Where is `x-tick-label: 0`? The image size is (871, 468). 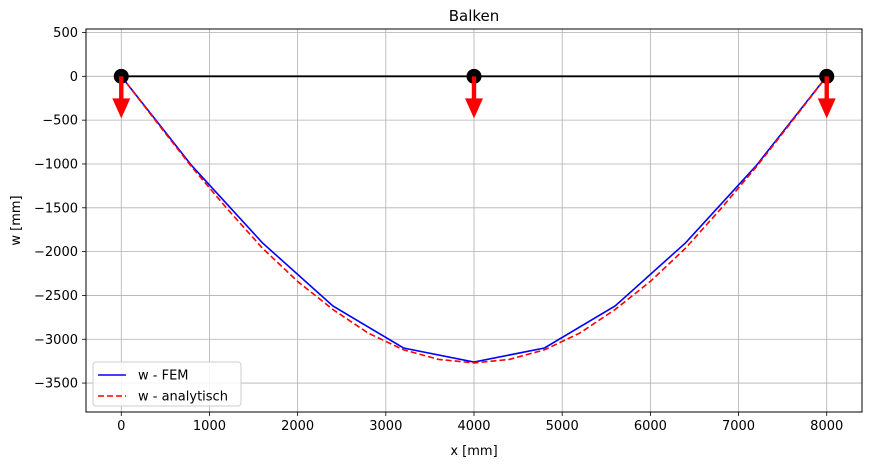 x-tick-label: 0 is located at coordinates (121, 426).